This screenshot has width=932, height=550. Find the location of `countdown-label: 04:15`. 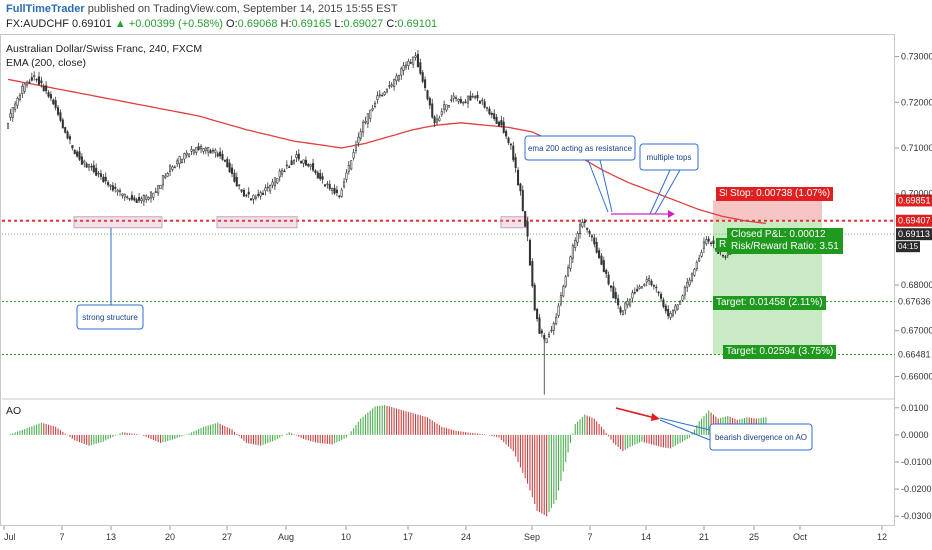

countdown-label: 04:15 is located at coordinates (908, 246).